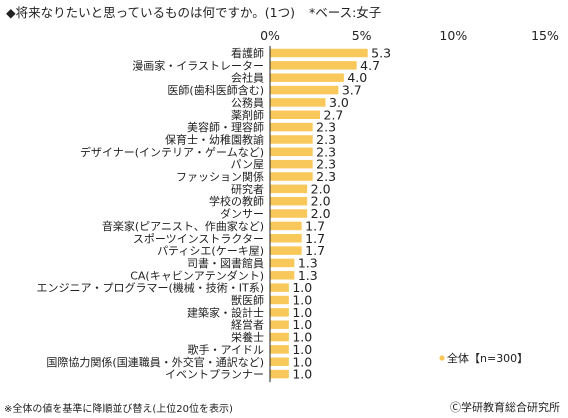  What do you see at coordinates (334, 114) in the screenshot?
I see `value-label: 2.7` at bounding box center [334, 114].